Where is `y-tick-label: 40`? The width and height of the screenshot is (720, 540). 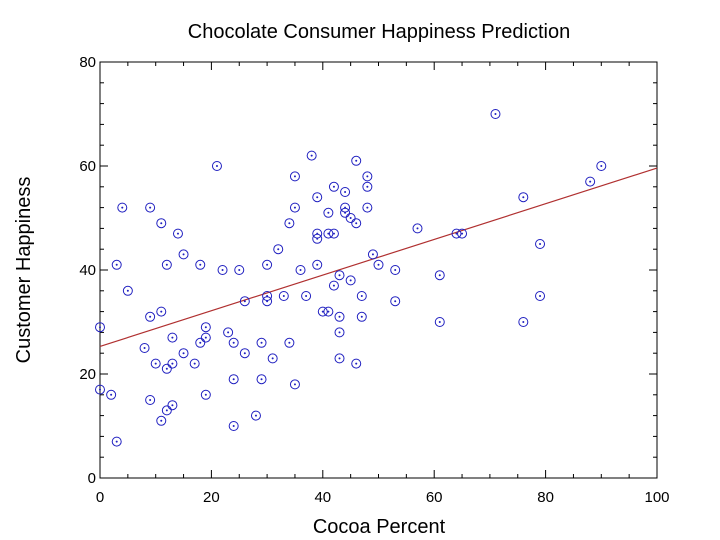 y-tick-label: 40 is located at coordinates (87, 270).